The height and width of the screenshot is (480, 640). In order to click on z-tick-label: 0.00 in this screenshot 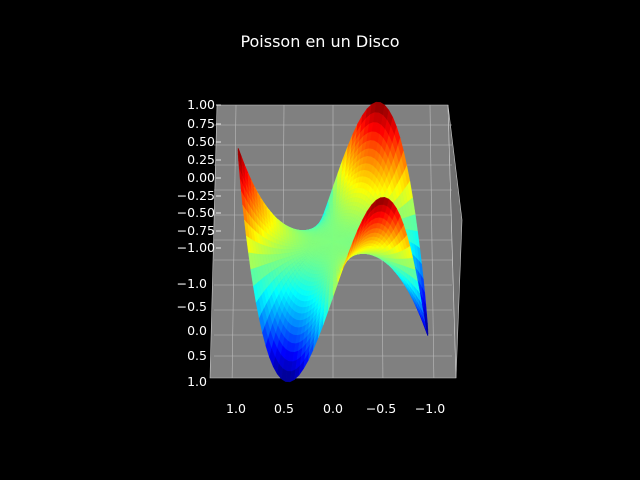, I will do `click(201, 177)`.